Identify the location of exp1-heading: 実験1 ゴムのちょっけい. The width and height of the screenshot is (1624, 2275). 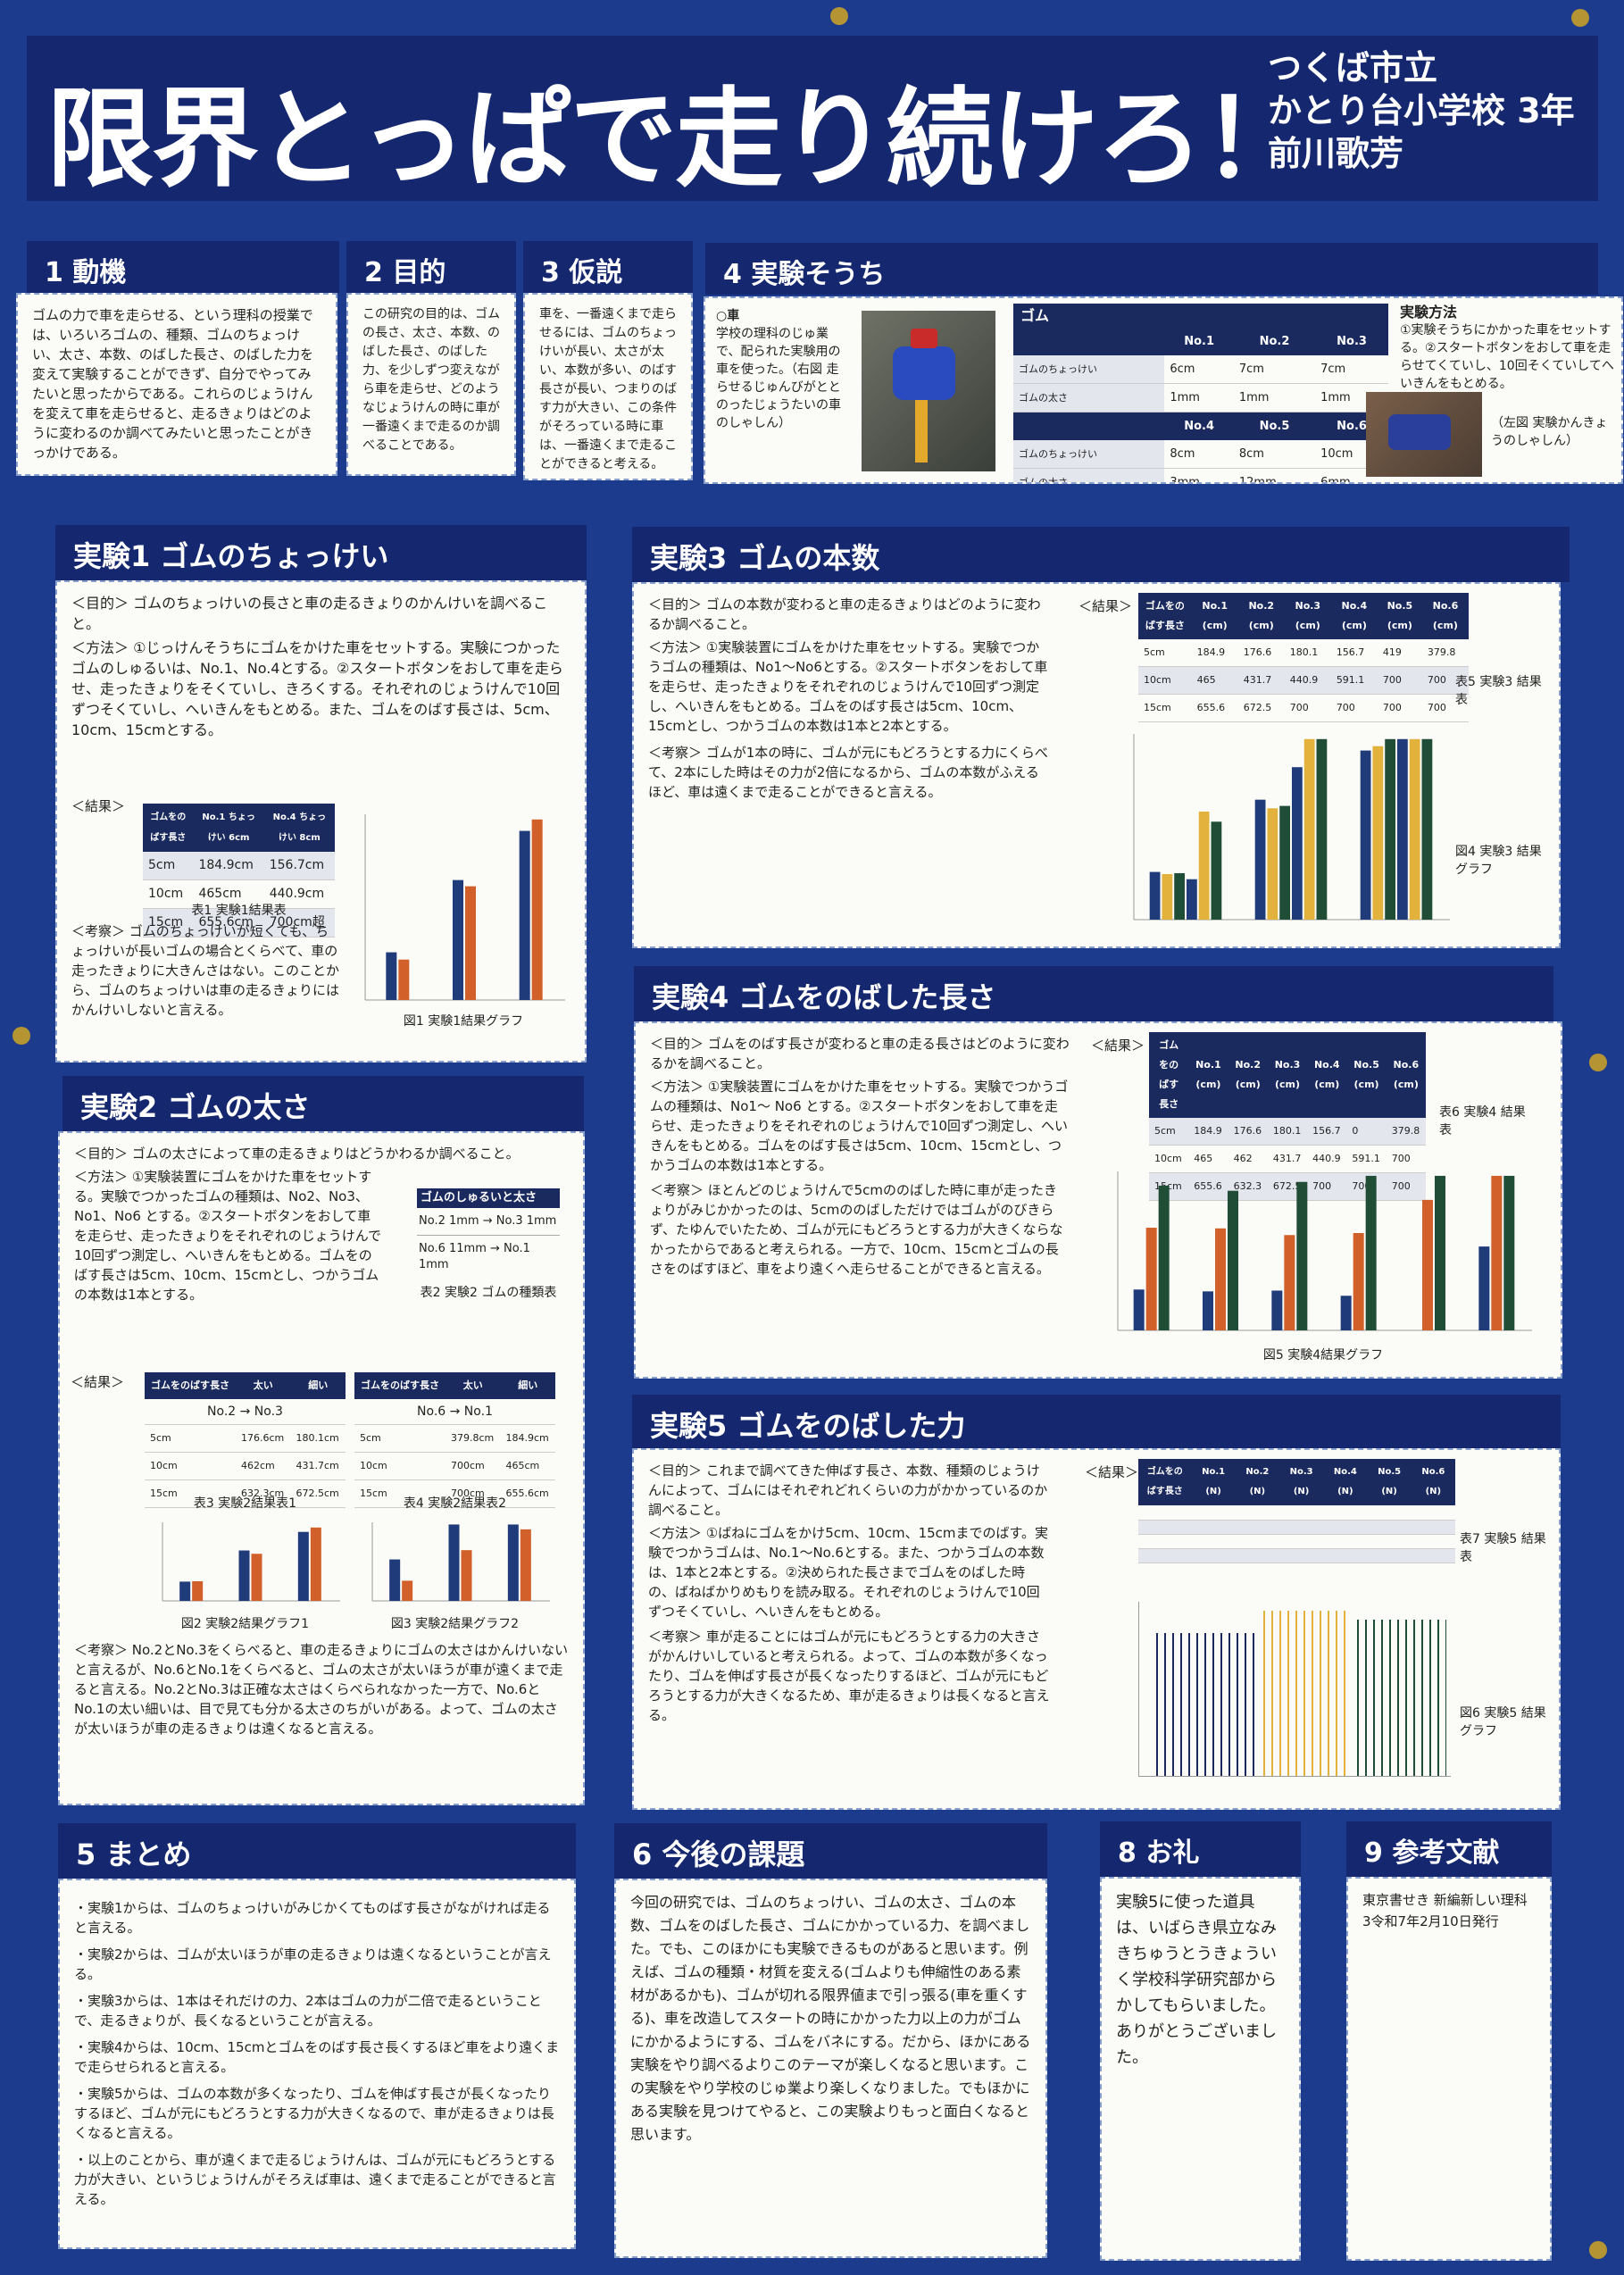
(321, 553).